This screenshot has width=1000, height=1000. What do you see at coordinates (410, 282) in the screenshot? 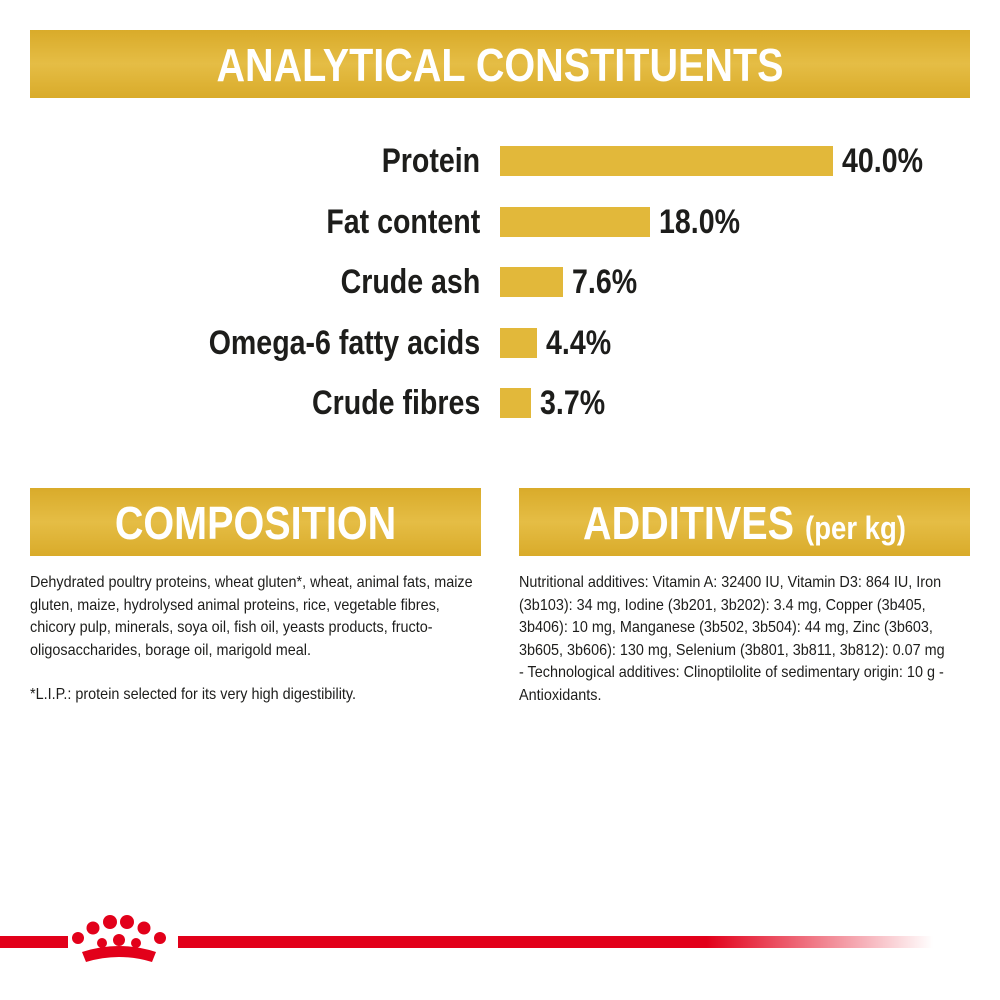
I see `category-label: Crude ash` at bounding box center [410, 282].